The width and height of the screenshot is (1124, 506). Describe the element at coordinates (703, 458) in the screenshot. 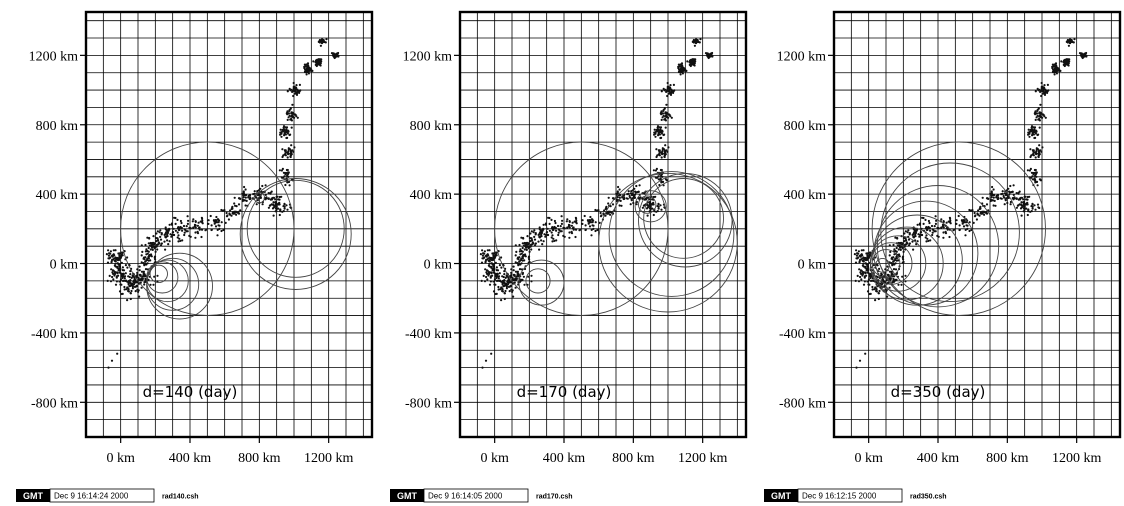

I see `x-tick-label: 1200 km` at that location.